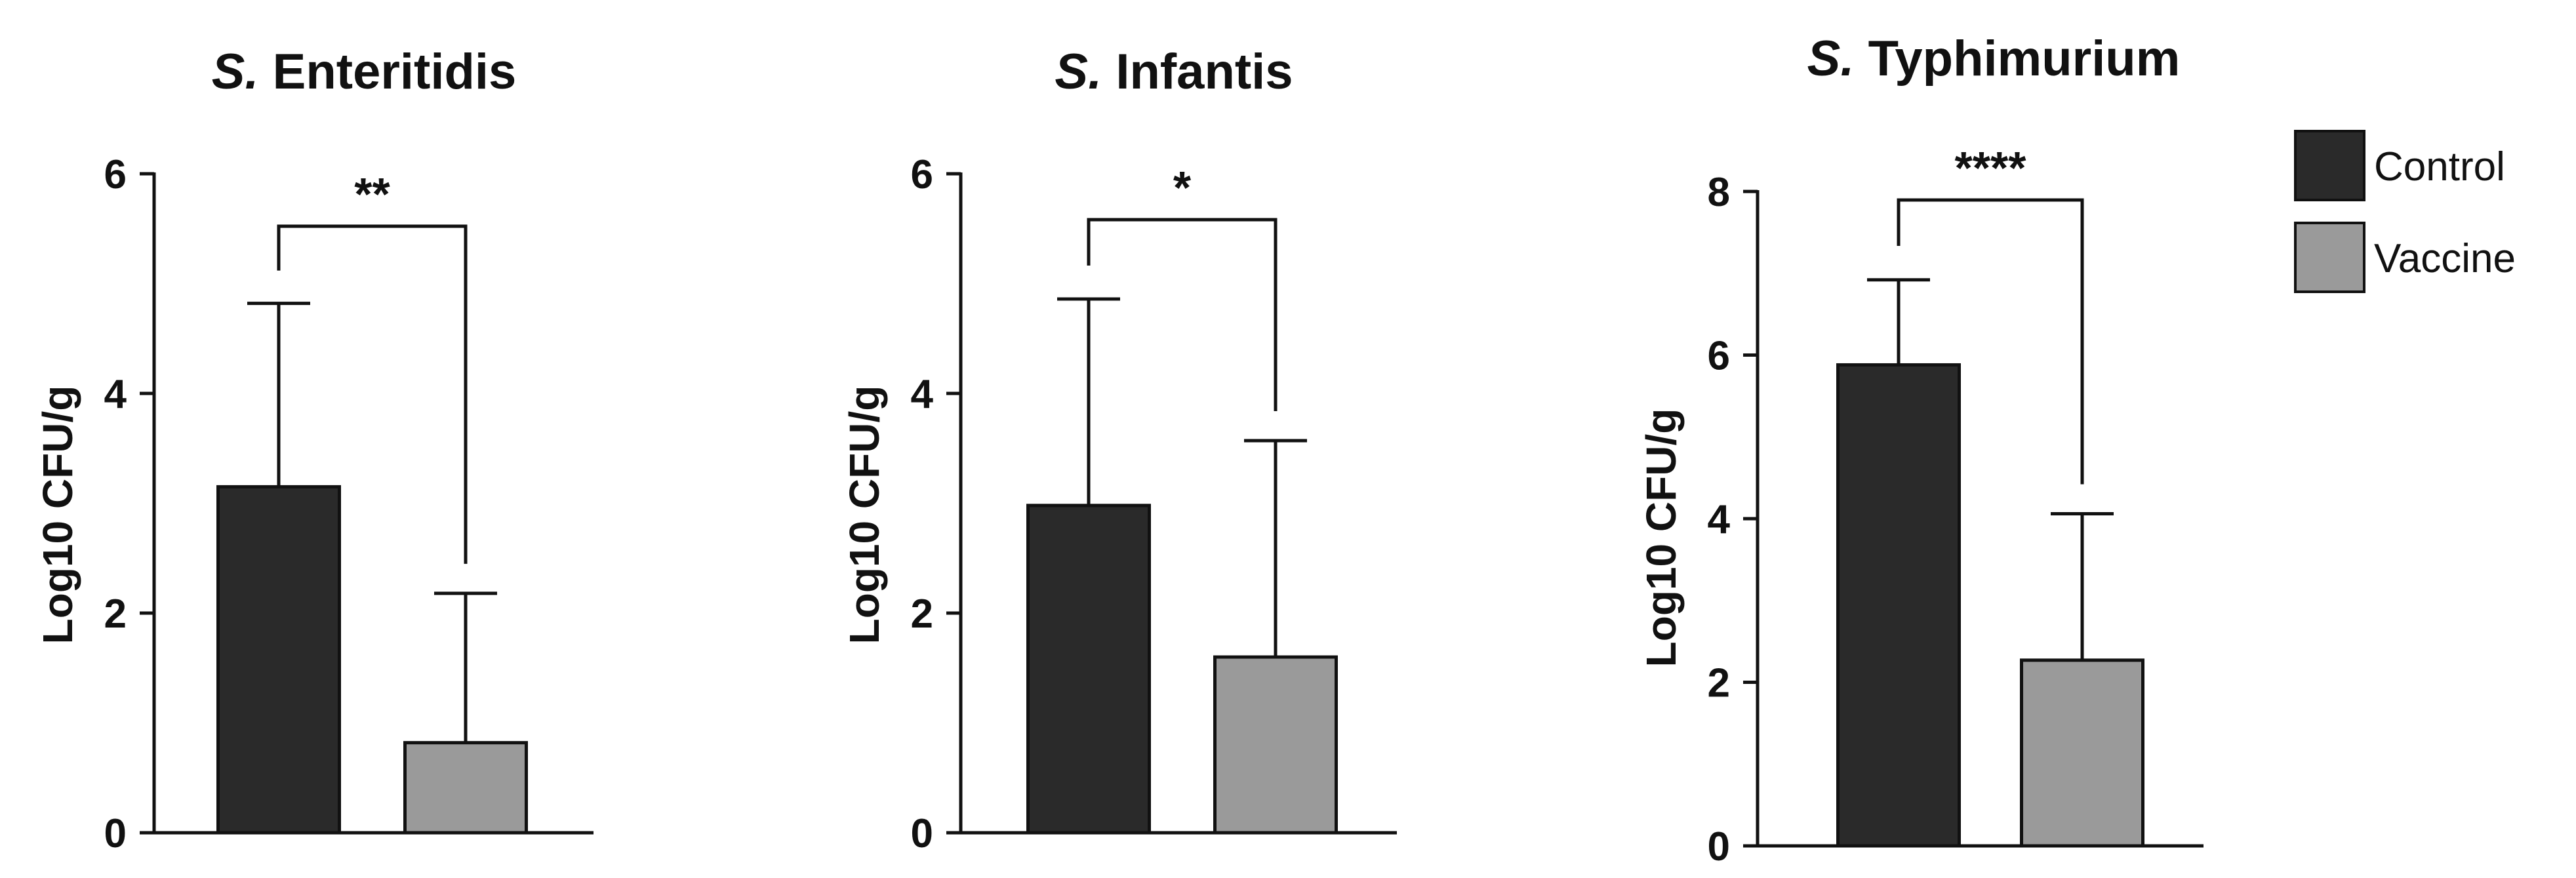 This screenshot has width=2576, height=878. I want to click on chart-title: S. Typhimurium, so click(1994, 59).